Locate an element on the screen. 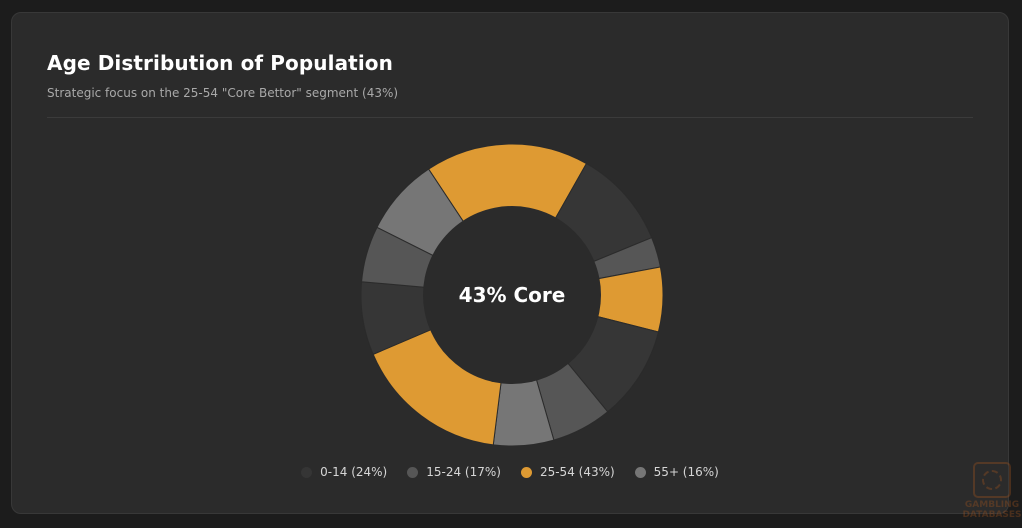 This screenshot has height=528, width=1022. legend-item: 15-24 (17%) is located at coordinates (454, 472).